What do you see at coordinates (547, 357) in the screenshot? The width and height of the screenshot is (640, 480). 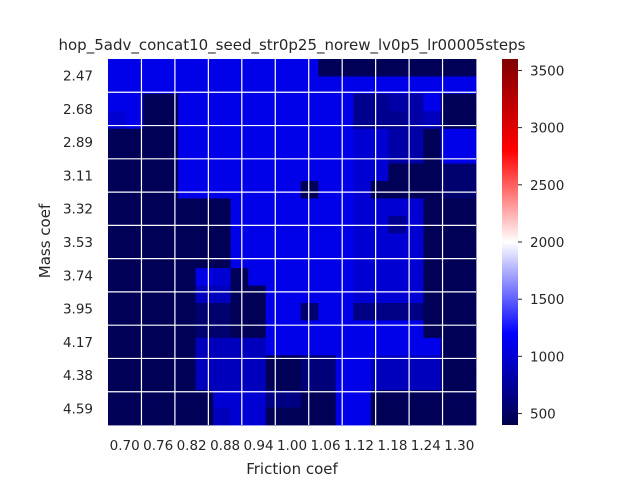 I see `colorbar-tick-label: 1000` at bounding box center [547, 357].